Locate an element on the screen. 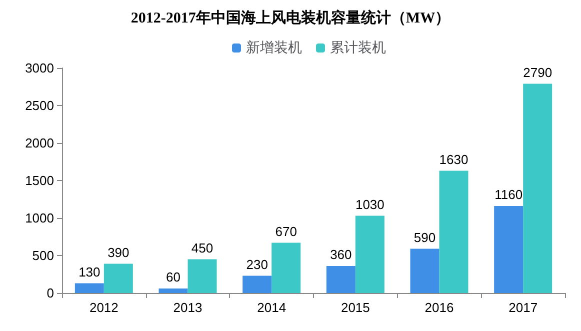  data-label: 1630 is located at coordinates (453, 159).